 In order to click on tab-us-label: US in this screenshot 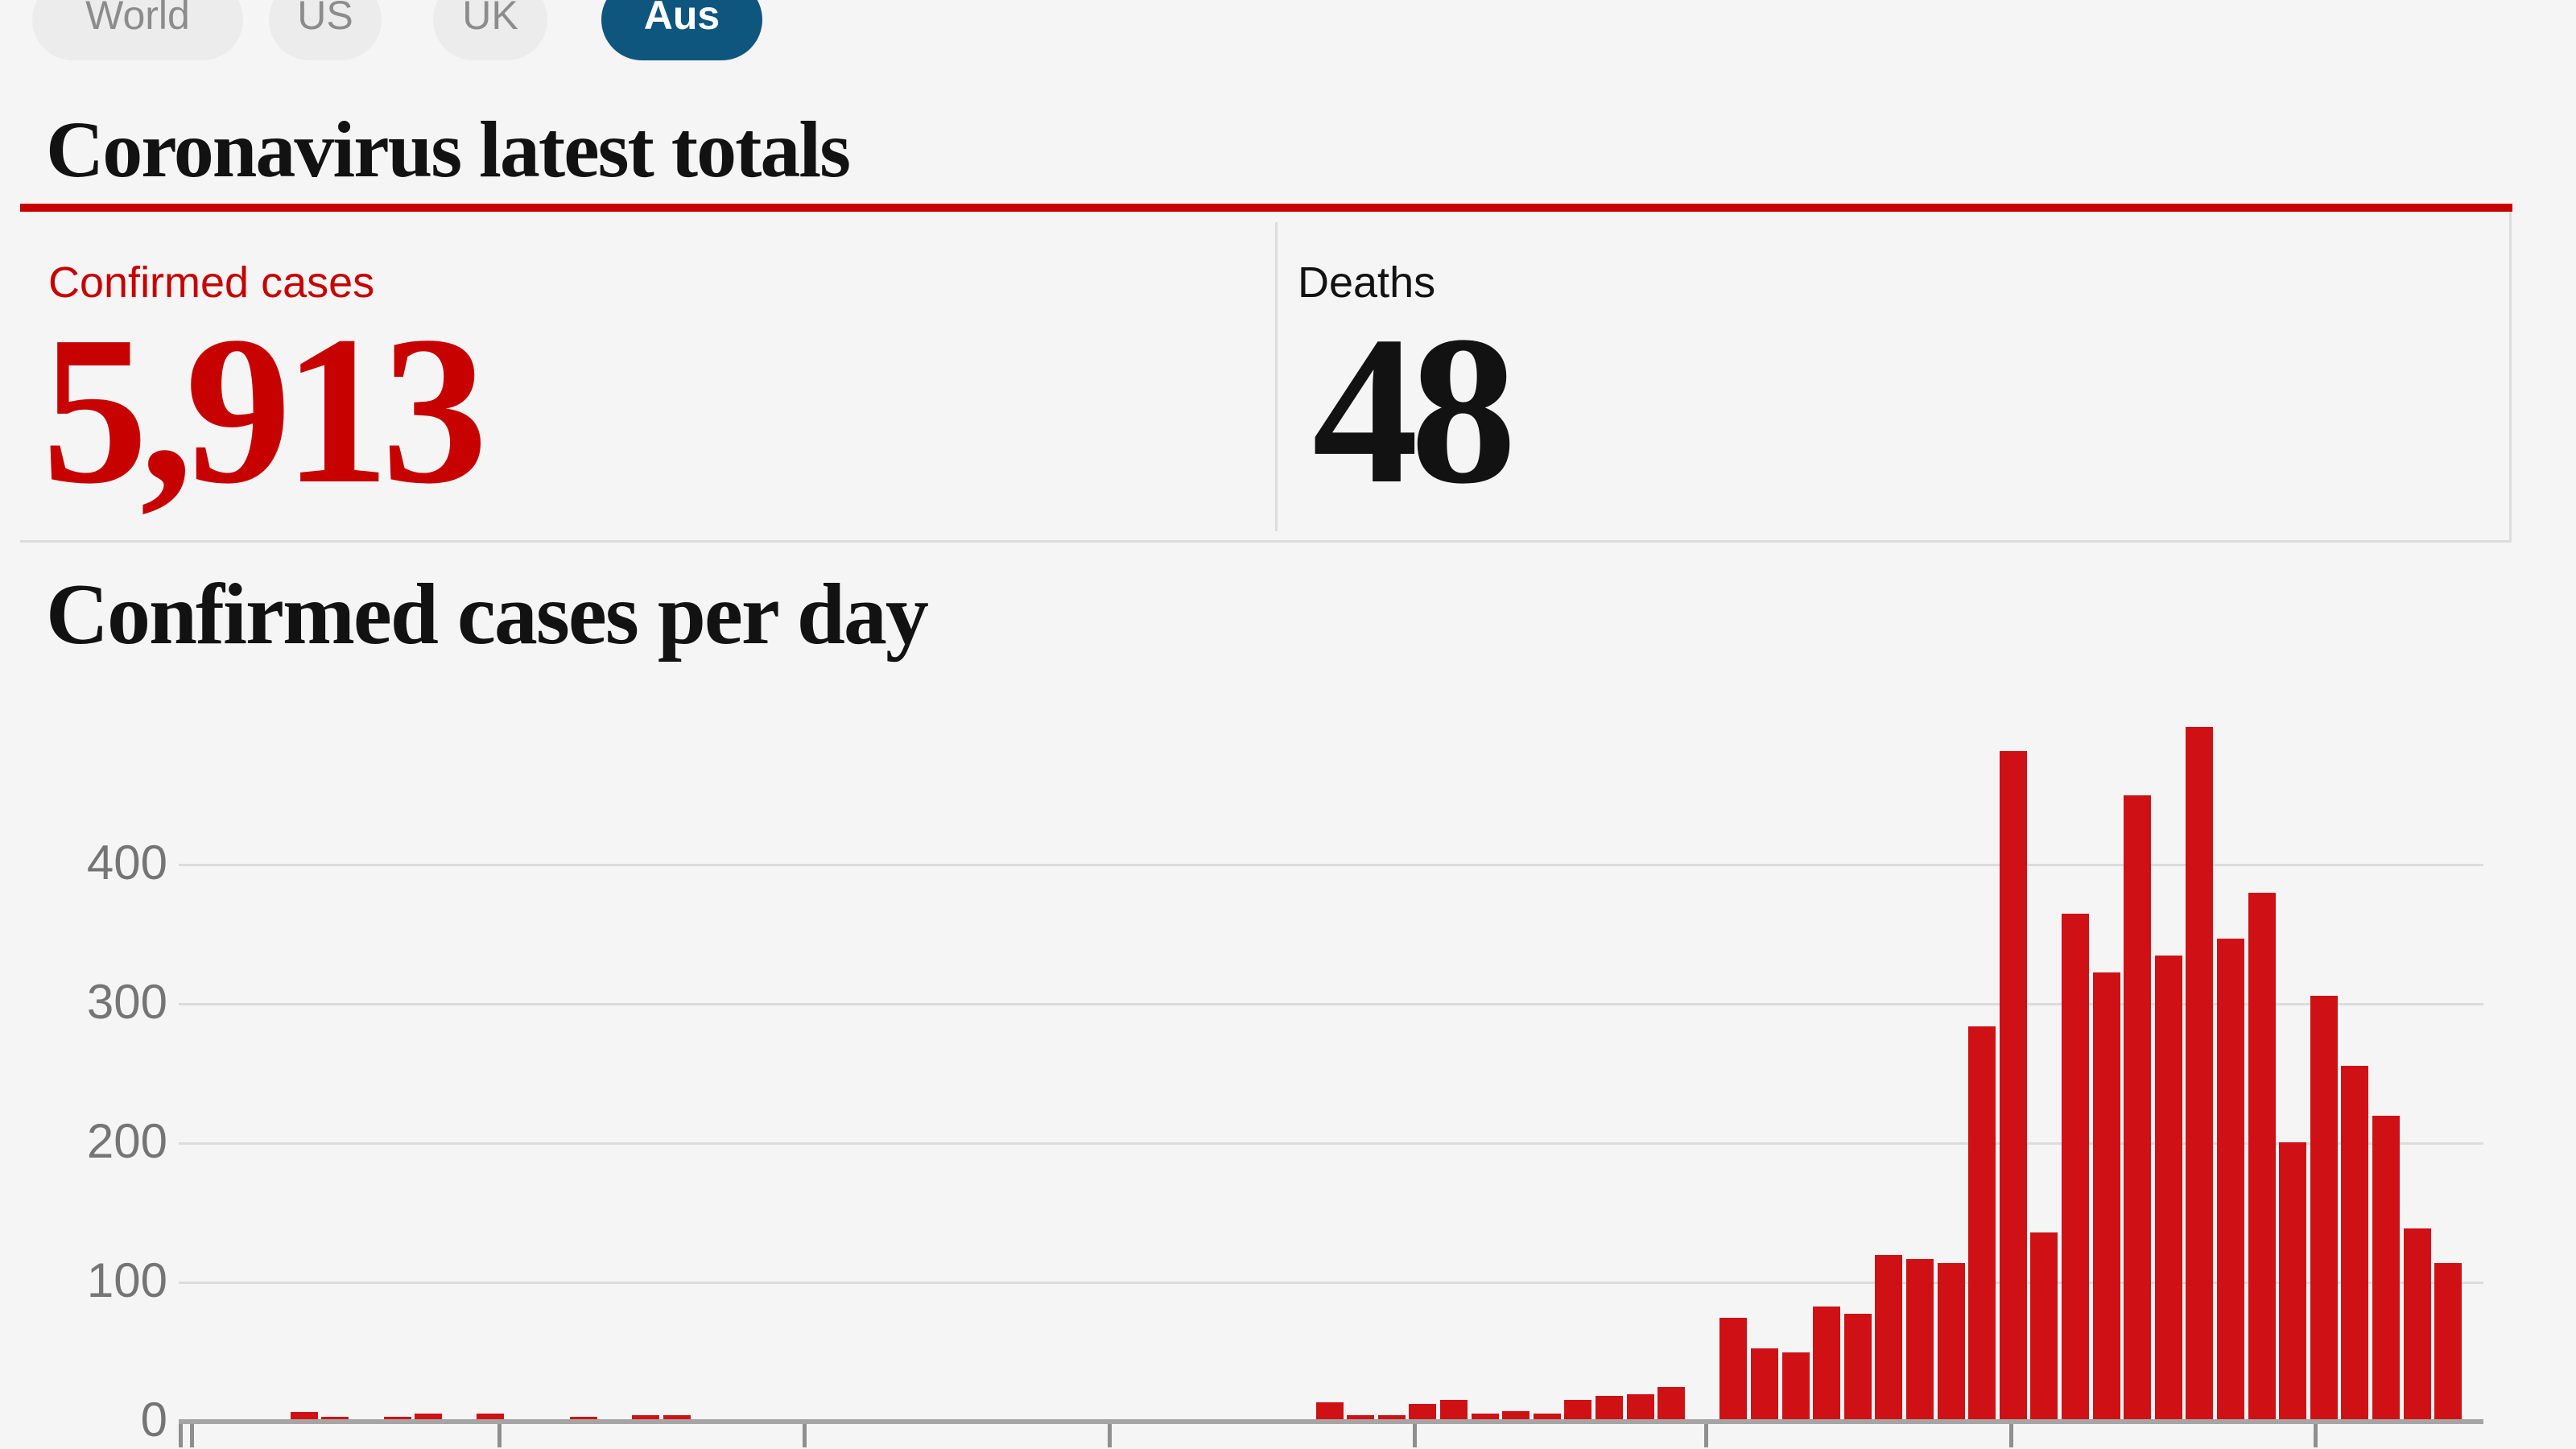, I will do `click(325, 19)`.